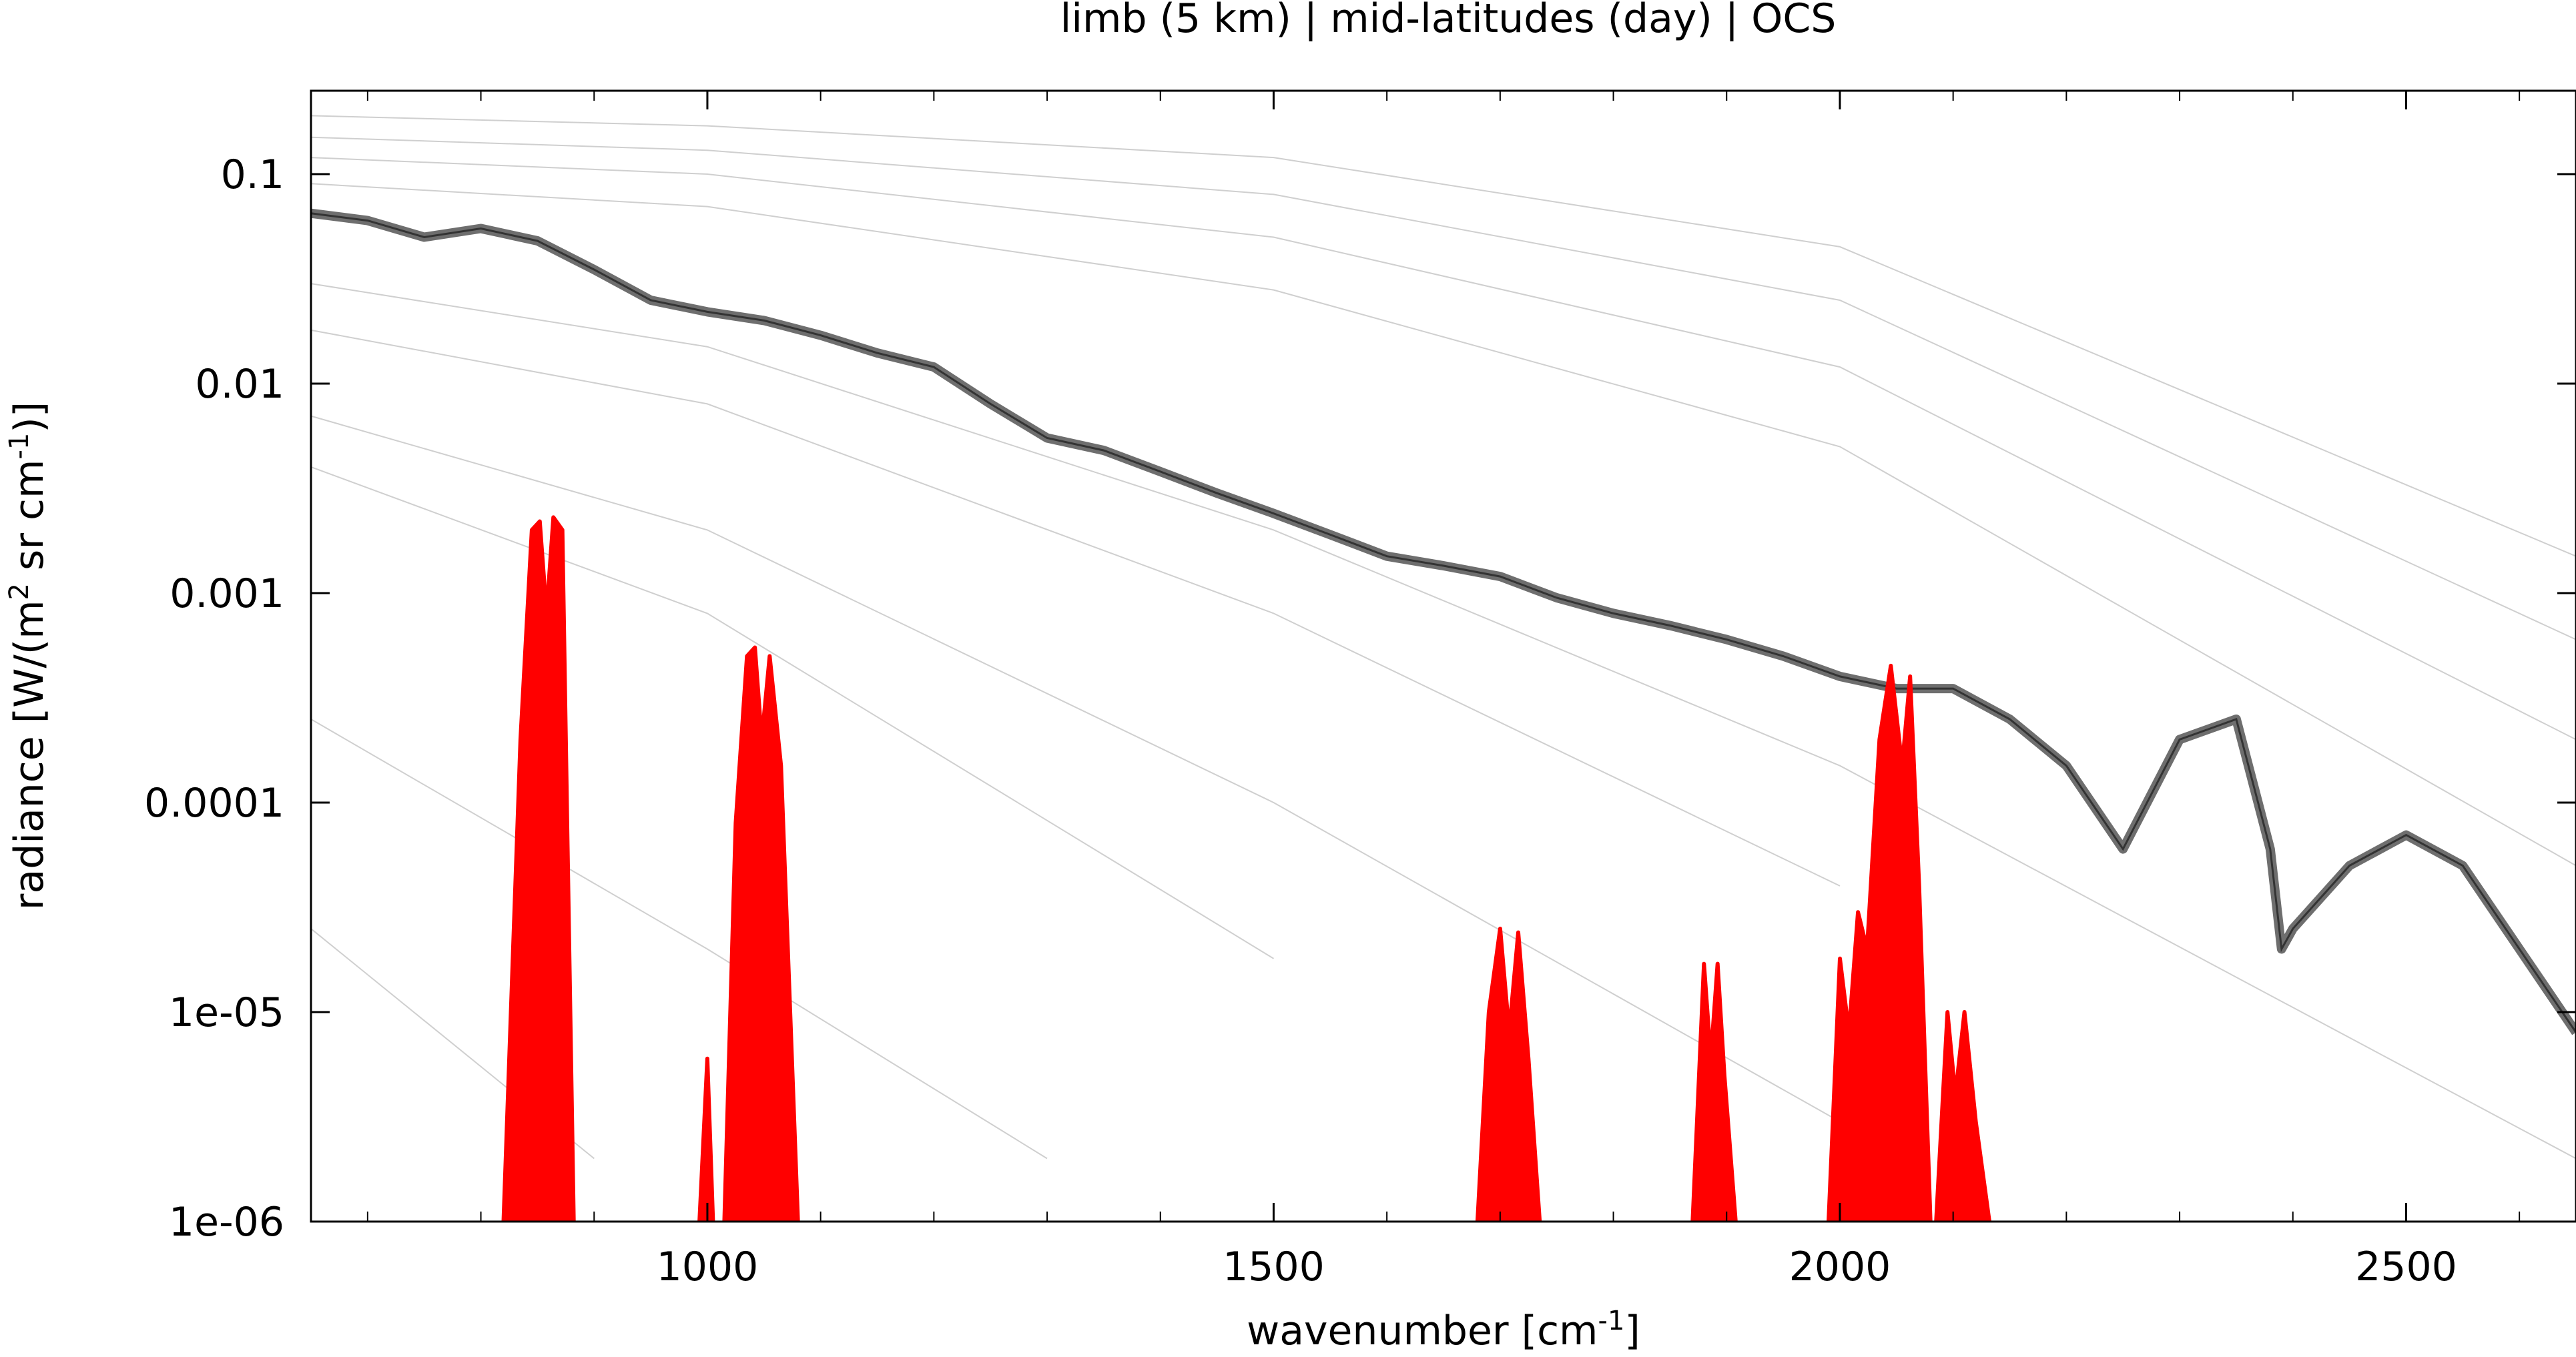 The image size is (2576, 1357). I want to click on x-axis-title-close: ], so click(1632, 1331).